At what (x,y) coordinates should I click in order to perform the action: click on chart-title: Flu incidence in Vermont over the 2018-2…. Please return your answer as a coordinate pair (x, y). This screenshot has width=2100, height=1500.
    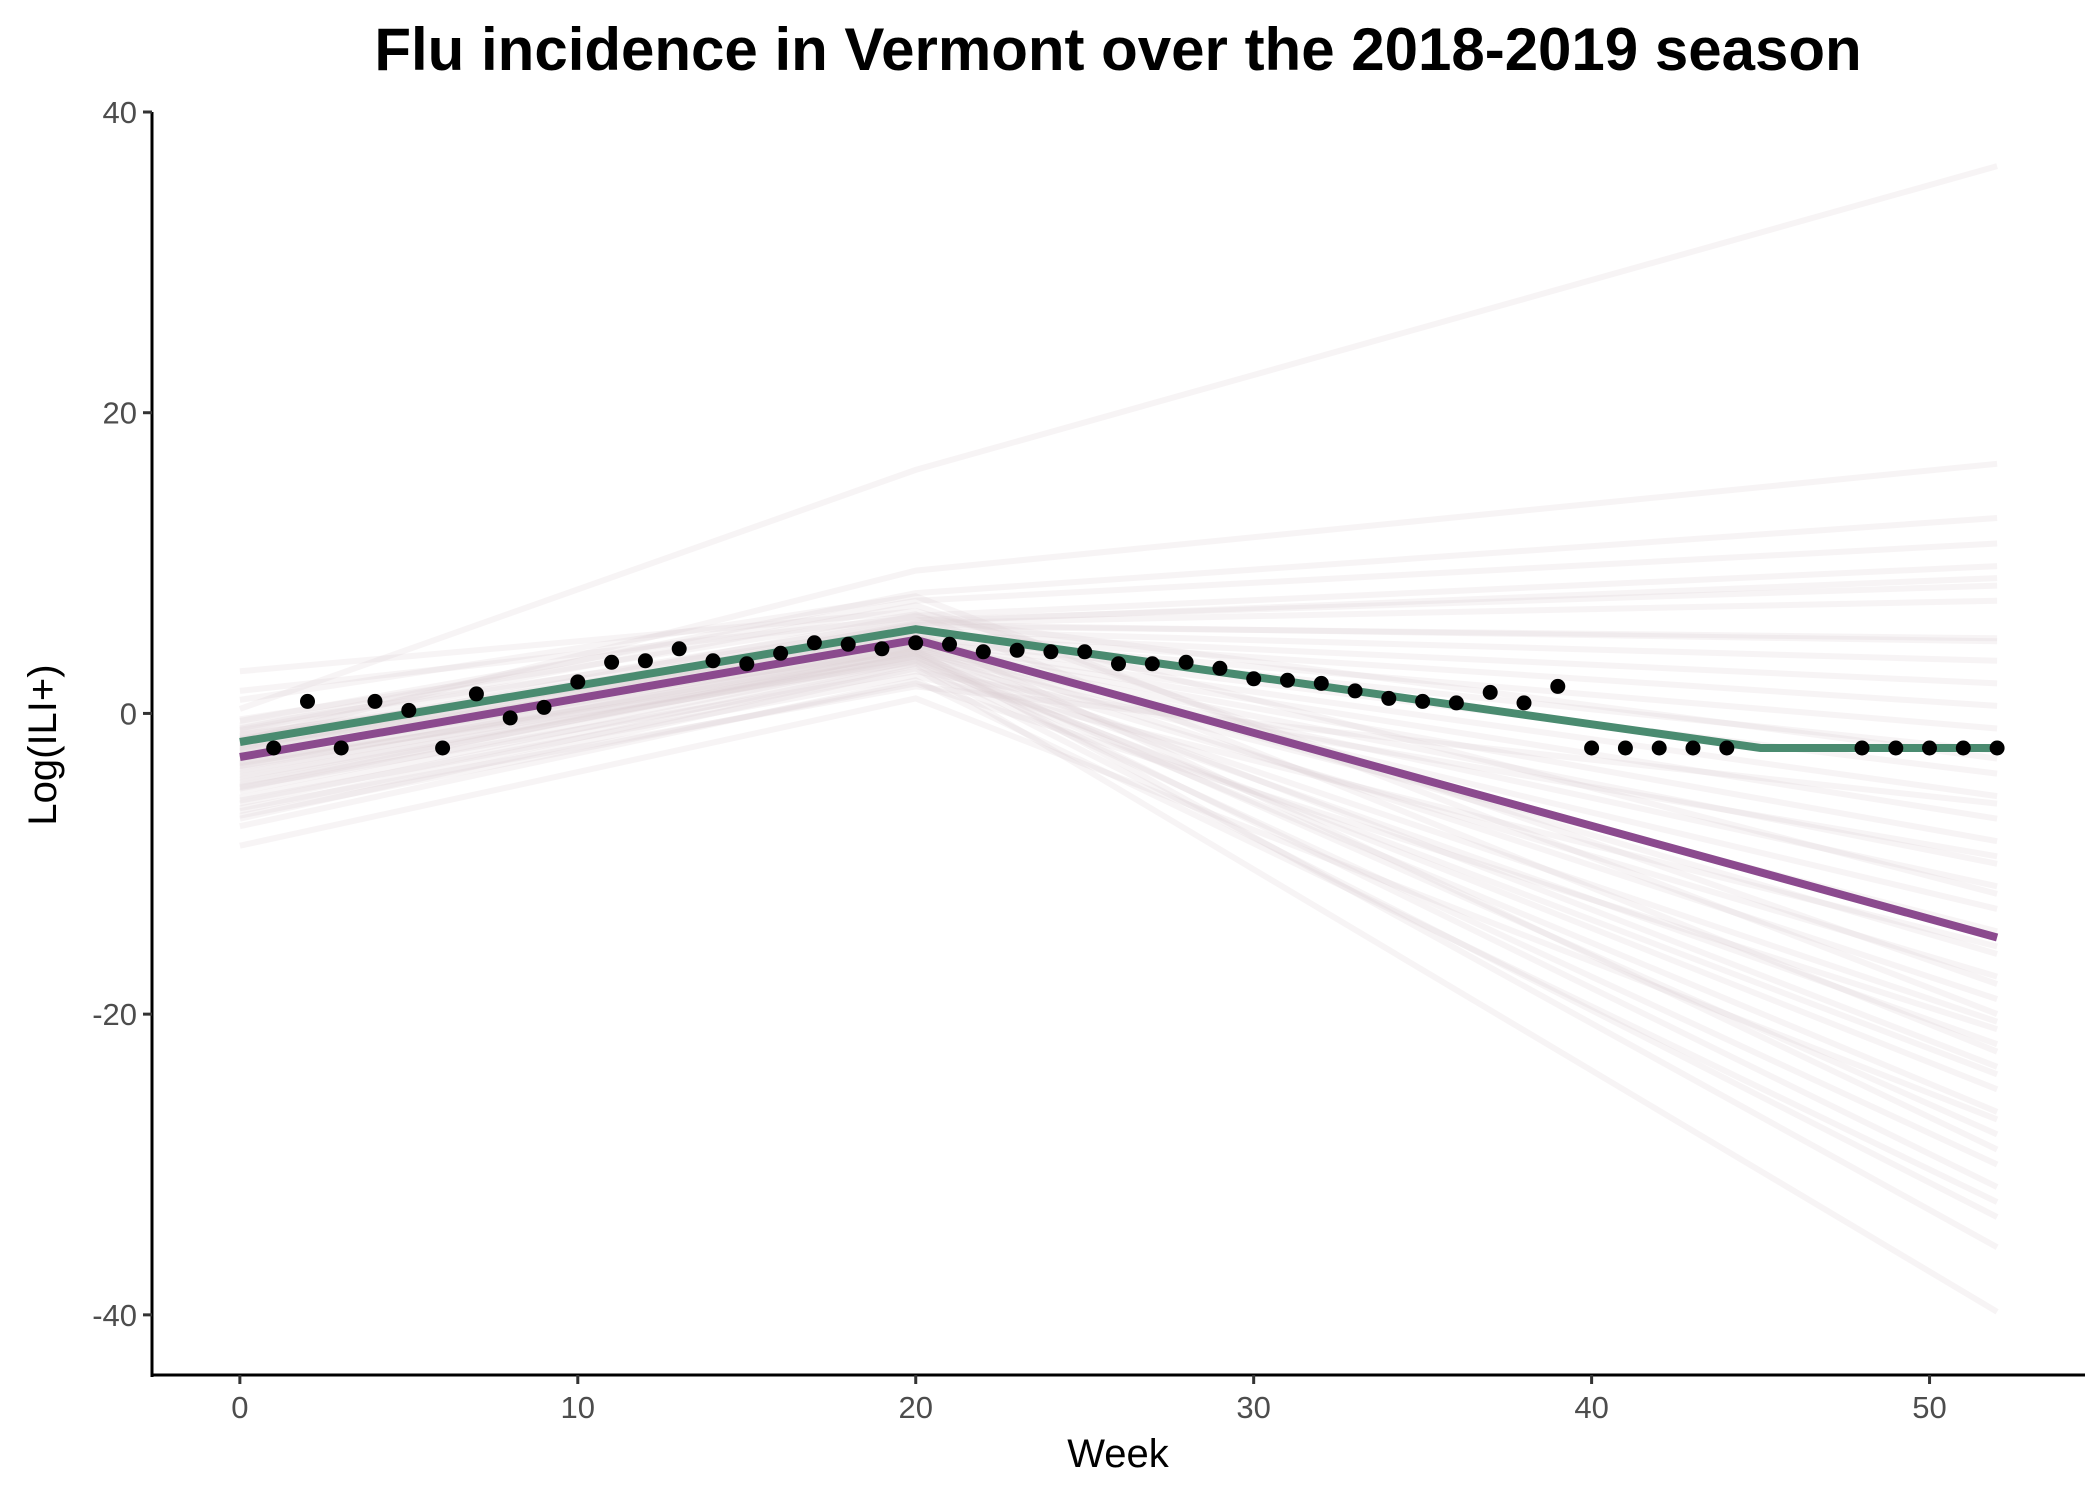
    Looking at the image, I should click on (1117, 49).